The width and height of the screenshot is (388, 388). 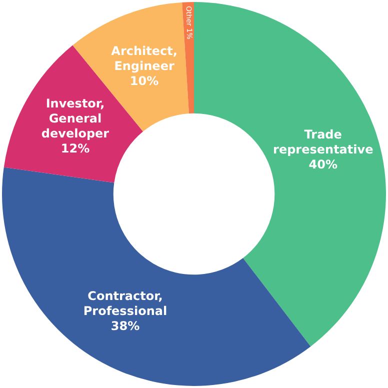 What do you see at coordinates (144, 81) in the screenshot?
I see `data-label: 10%` at bounding box center [144, 81].